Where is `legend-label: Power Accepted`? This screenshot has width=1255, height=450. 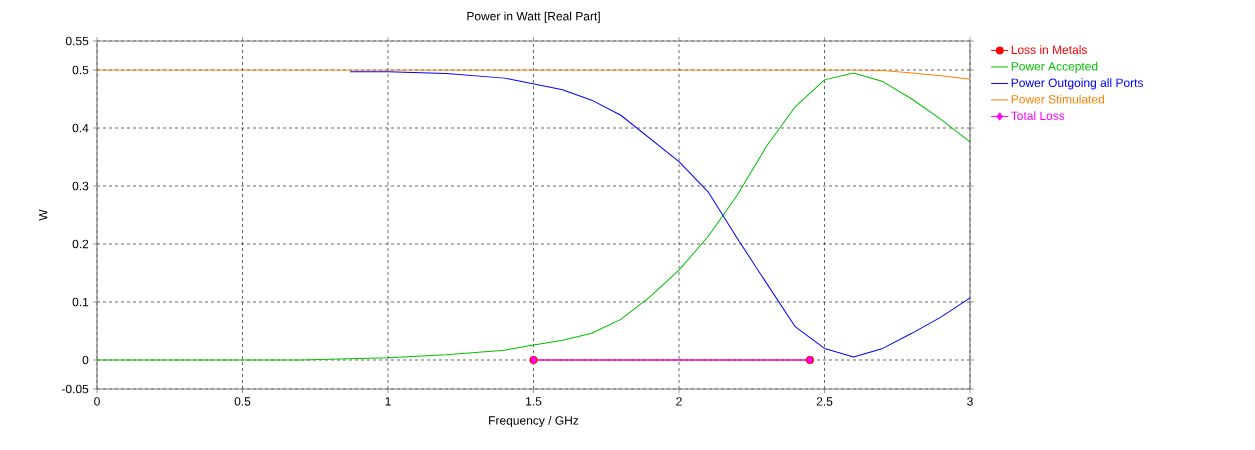 legend-label: Power Accepted is located at coordinates (1054, 67).